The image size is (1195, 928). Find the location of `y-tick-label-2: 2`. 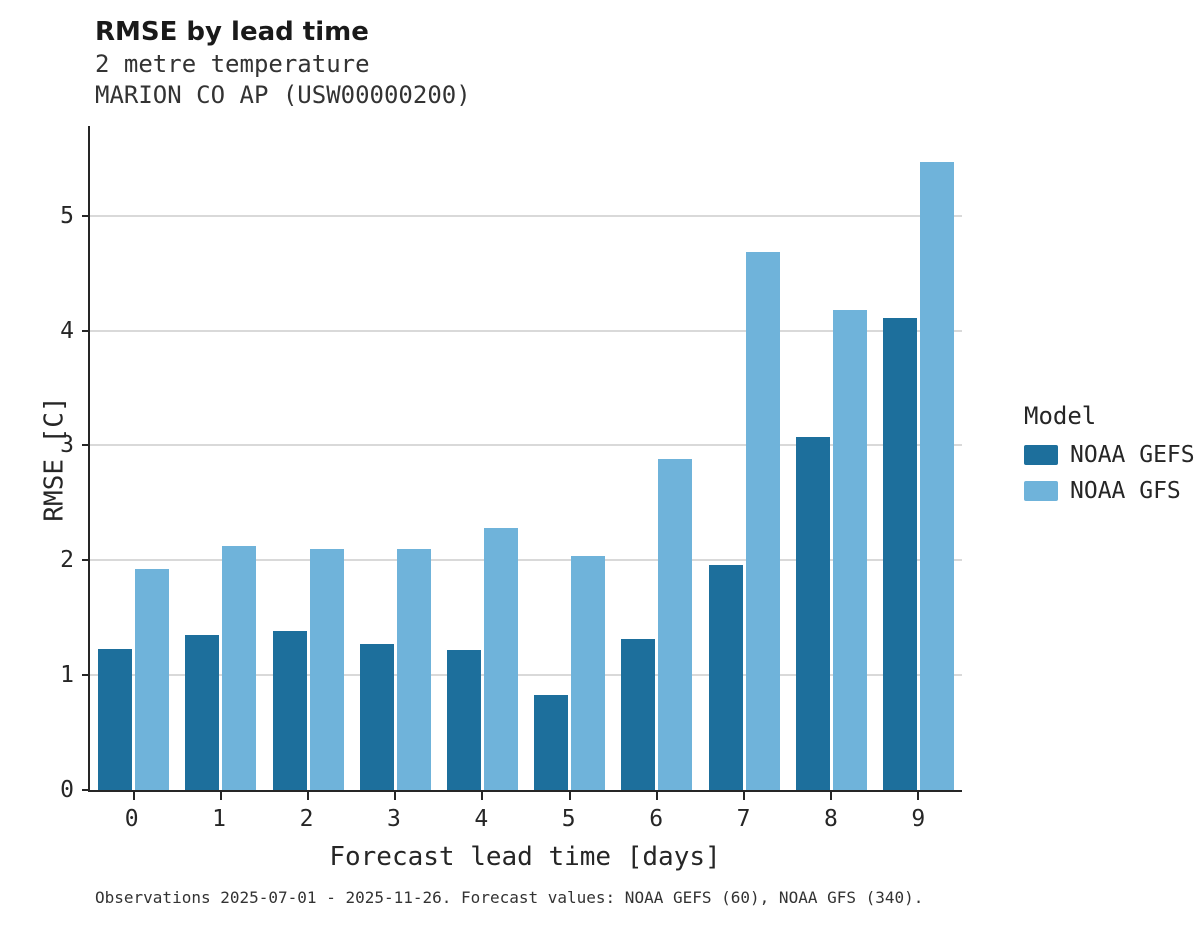

y-tick-label-2: 2 is located at coordinates (67, 560).